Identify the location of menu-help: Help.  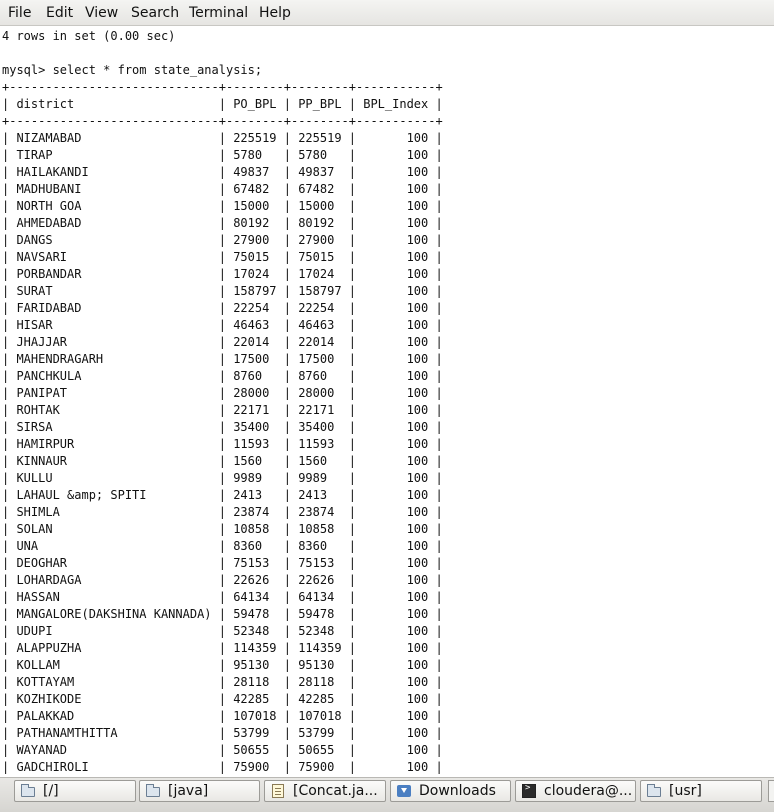
(275, 13).